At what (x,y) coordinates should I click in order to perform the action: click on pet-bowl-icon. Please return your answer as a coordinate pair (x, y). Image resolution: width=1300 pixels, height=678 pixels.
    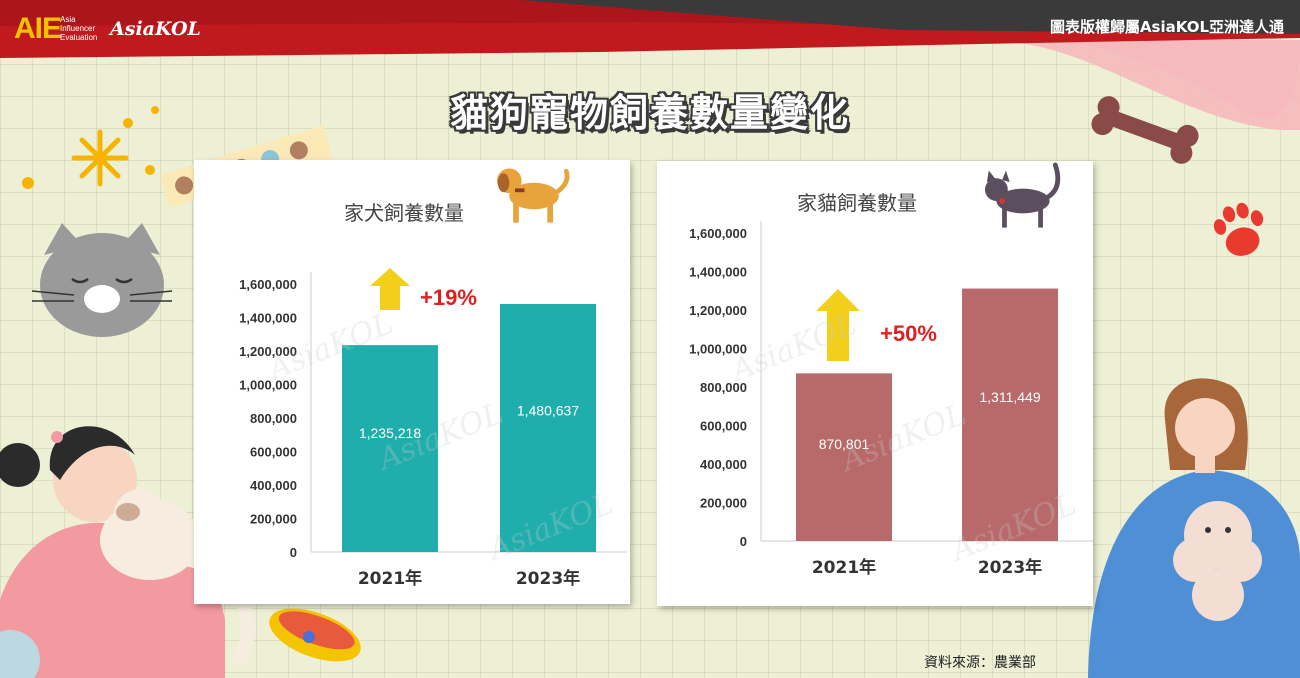
    Looking at the image, I should click on (315, 635).